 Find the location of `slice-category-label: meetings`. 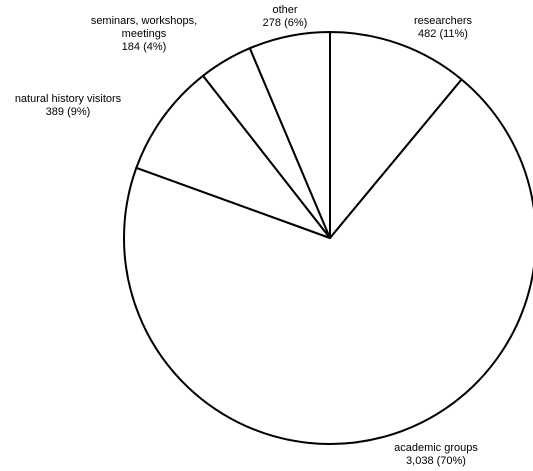

slice-category-label: meetings is located at coordinates (144, 34).